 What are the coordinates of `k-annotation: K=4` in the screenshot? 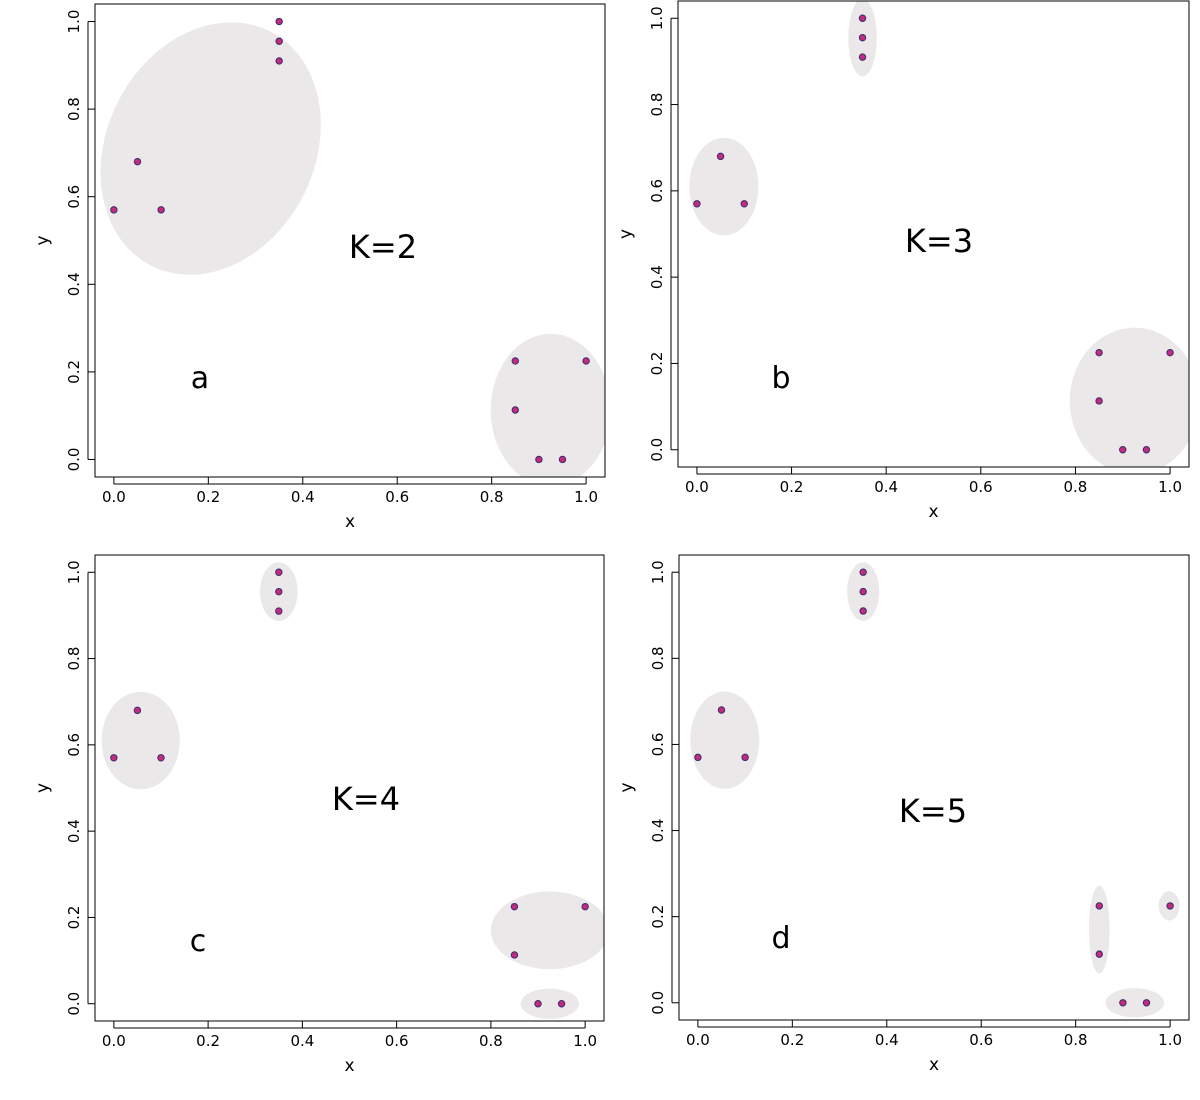 It's located at (366, 799).